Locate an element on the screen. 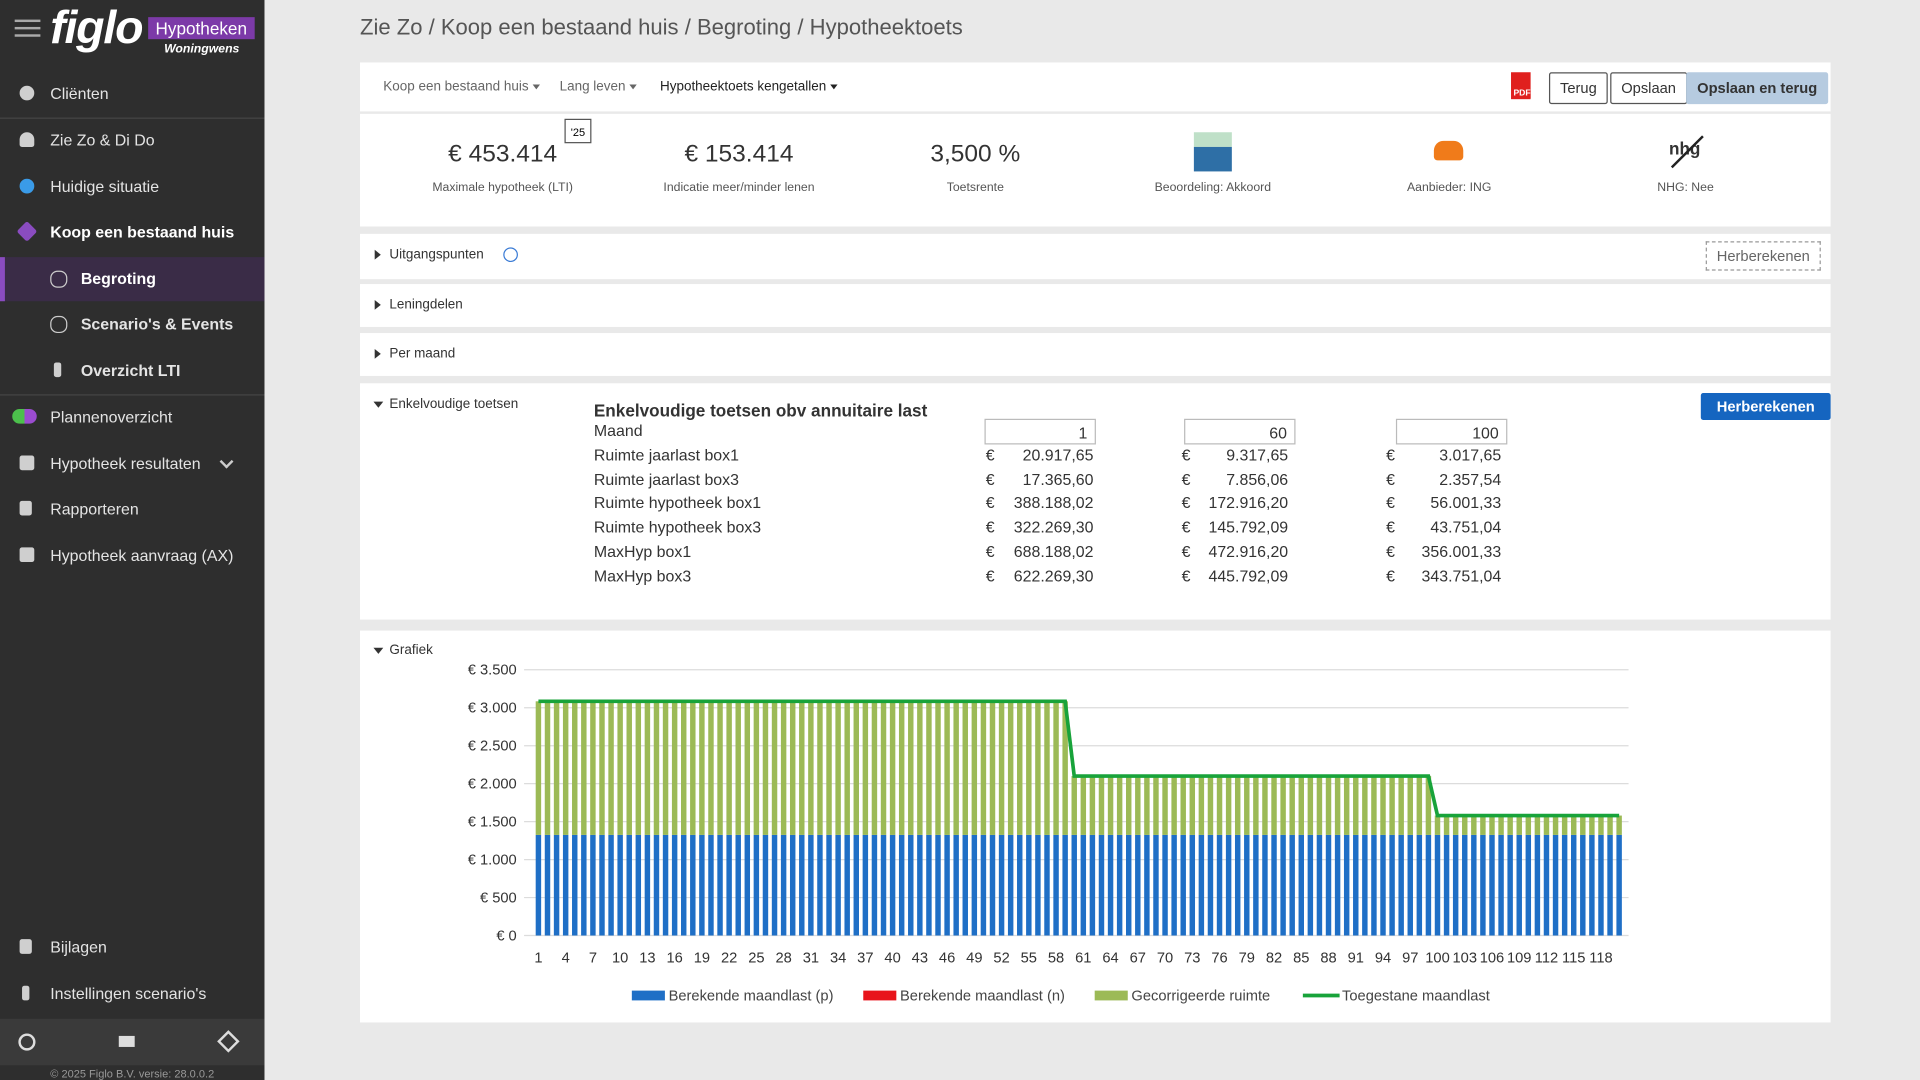 Image resolution: width=1920 pixels, height=1080 pixels. input: 1 is located at coordinates (1040, 431).